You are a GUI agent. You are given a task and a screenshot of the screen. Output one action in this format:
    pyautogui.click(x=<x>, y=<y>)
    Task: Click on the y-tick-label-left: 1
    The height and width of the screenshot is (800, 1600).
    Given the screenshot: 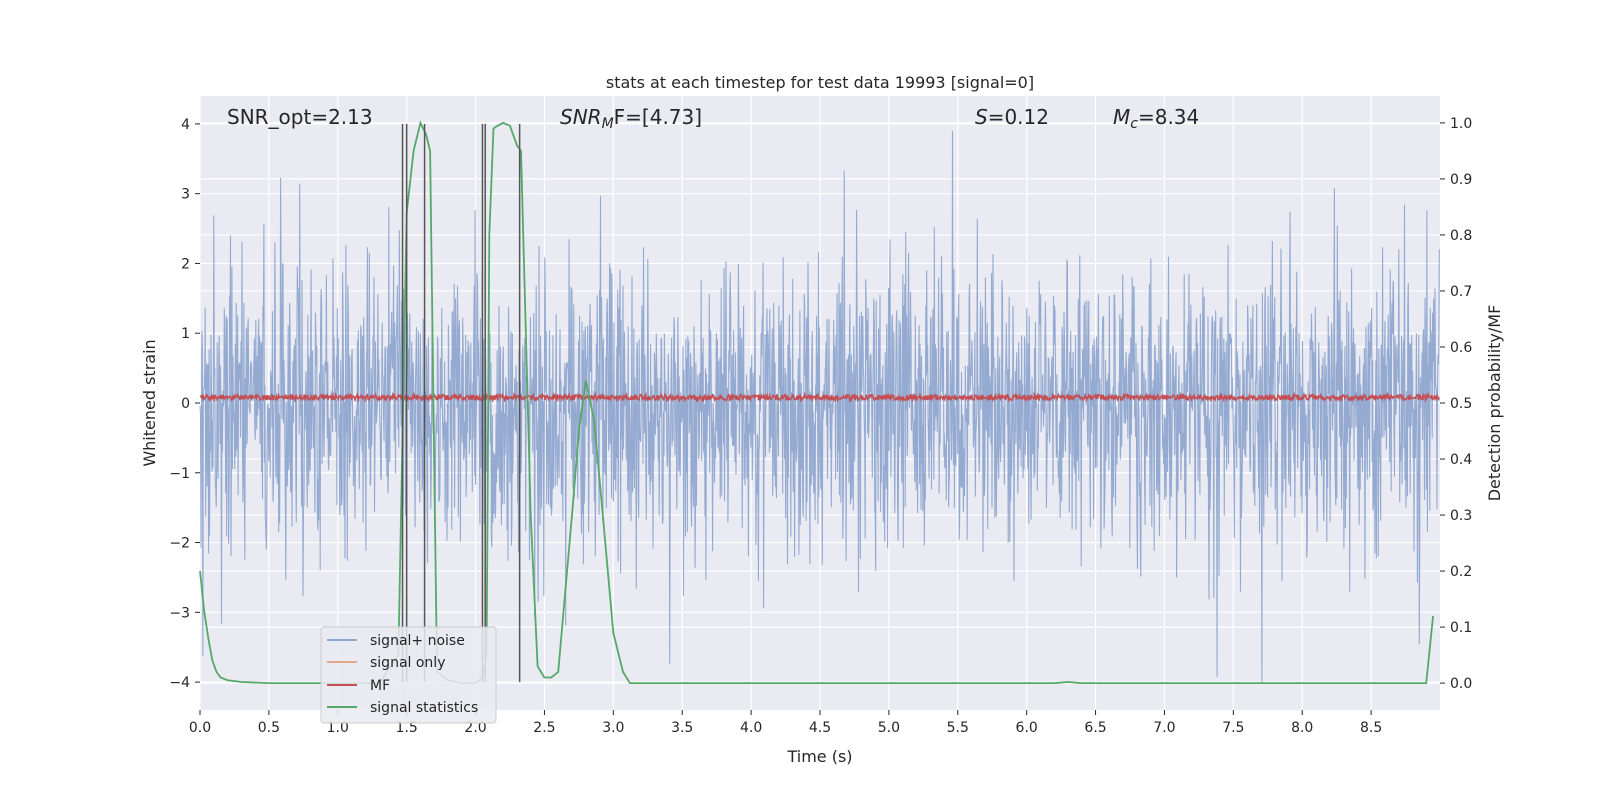 What is the action you would take?
    pyautogui.click(x=185, y=334)
    